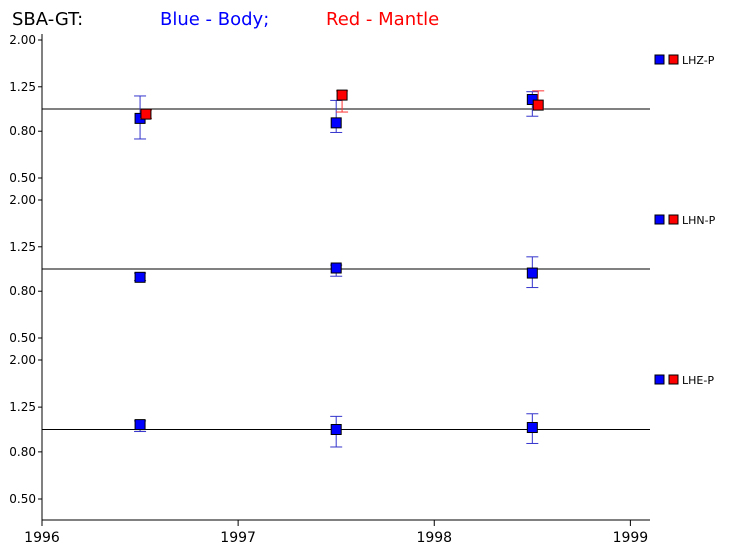  Describe the element at coordinates (238, 538) in the screenshot. I see `x-tick-label: 1997` at that location.